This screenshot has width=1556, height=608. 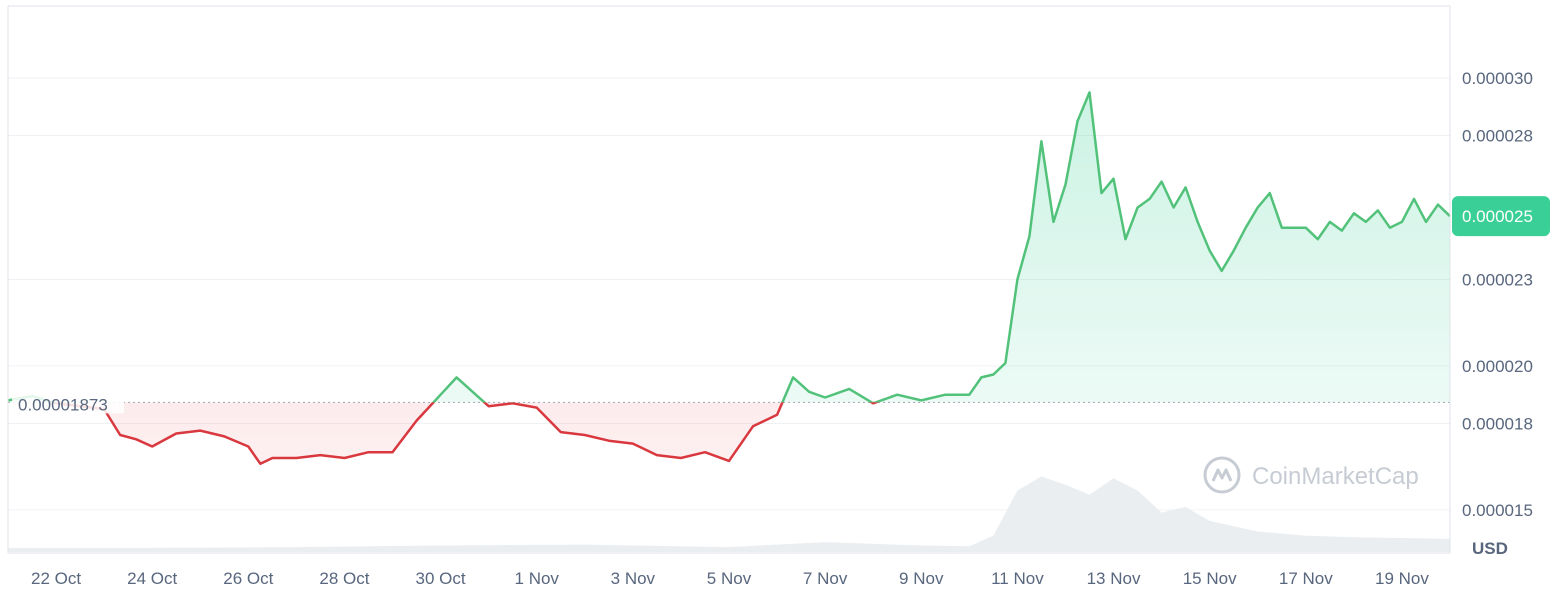 I want to click on x-tick-label: 28 Oct, so click(x=344, y=578).